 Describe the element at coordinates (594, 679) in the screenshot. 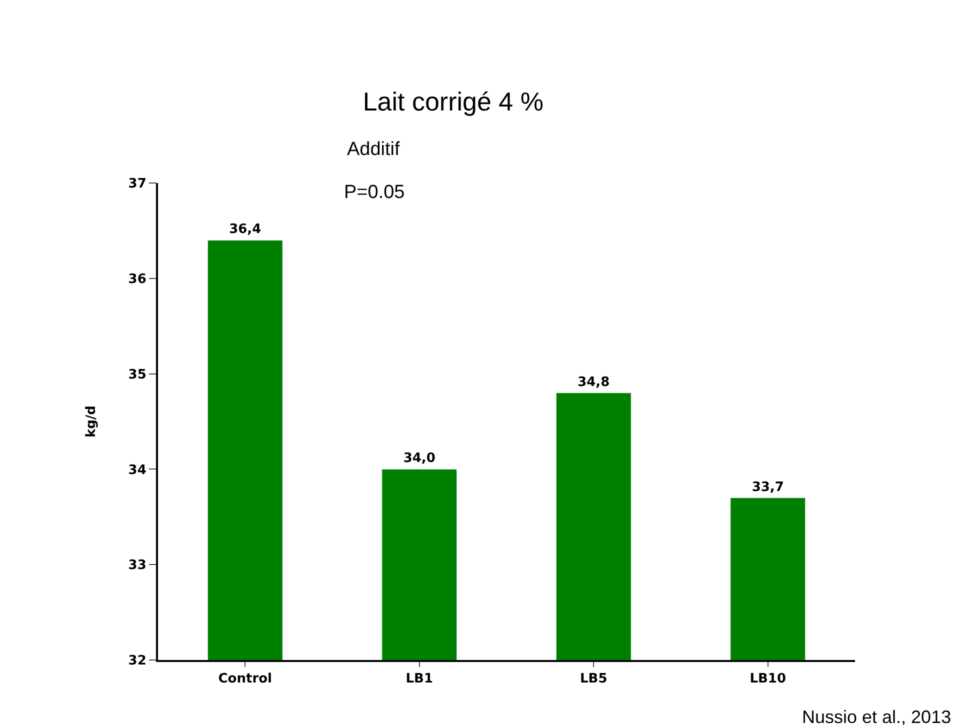

I see `x-tick-label: LB5` at that location.